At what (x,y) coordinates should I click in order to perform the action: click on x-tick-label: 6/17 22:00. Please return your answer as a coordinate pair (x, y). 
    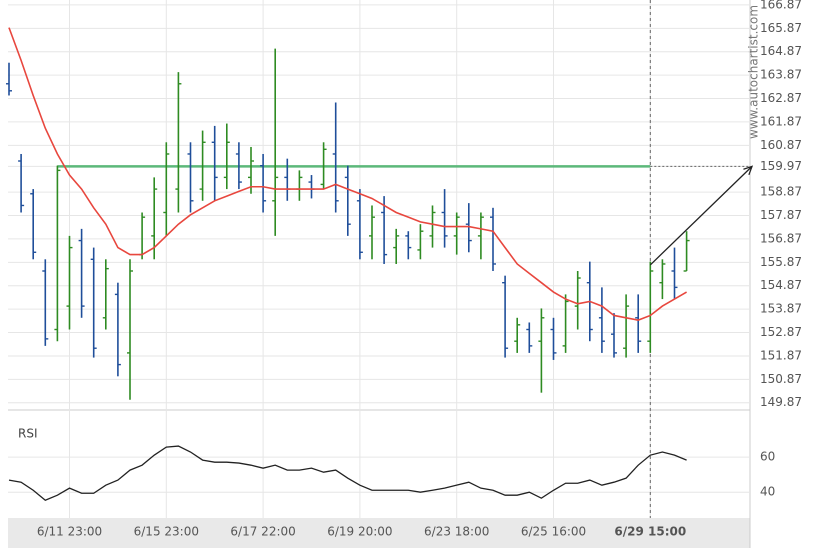
    Looking at the image, I should click on (262, 532).